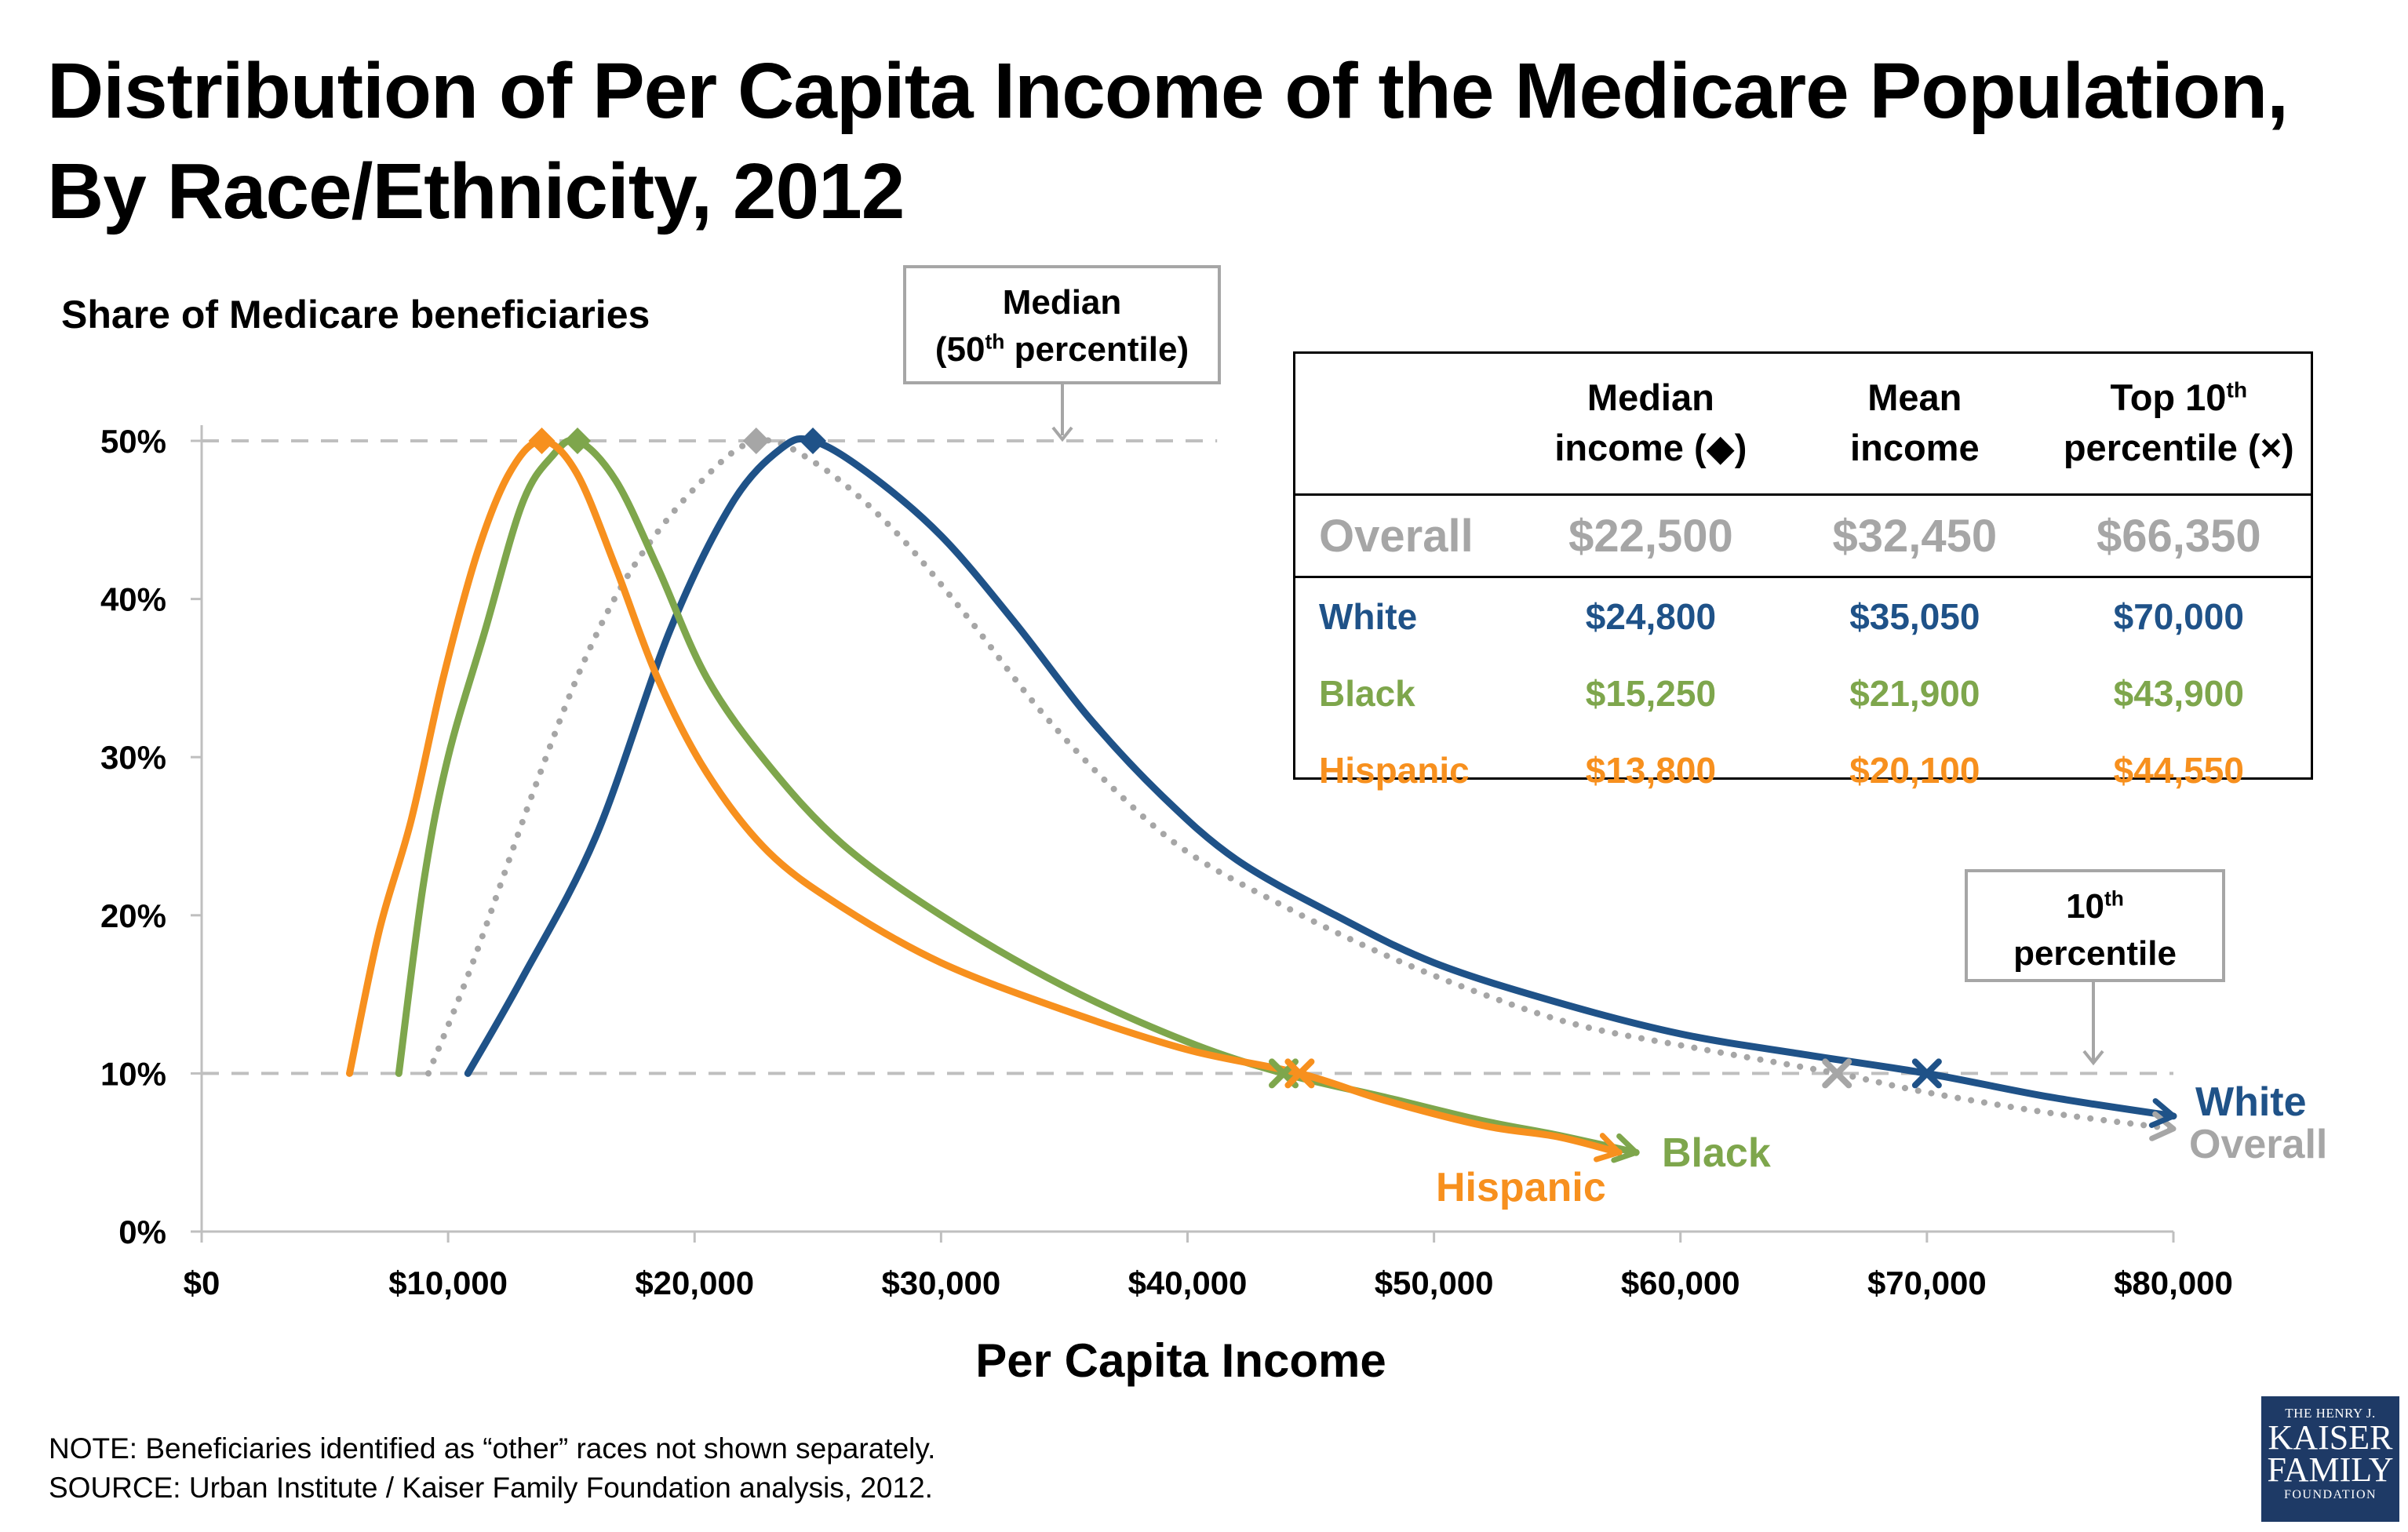  Describe the element at coordinates (1915, 425) in the screenshot. I see `header-mean: Mean income` at that location.